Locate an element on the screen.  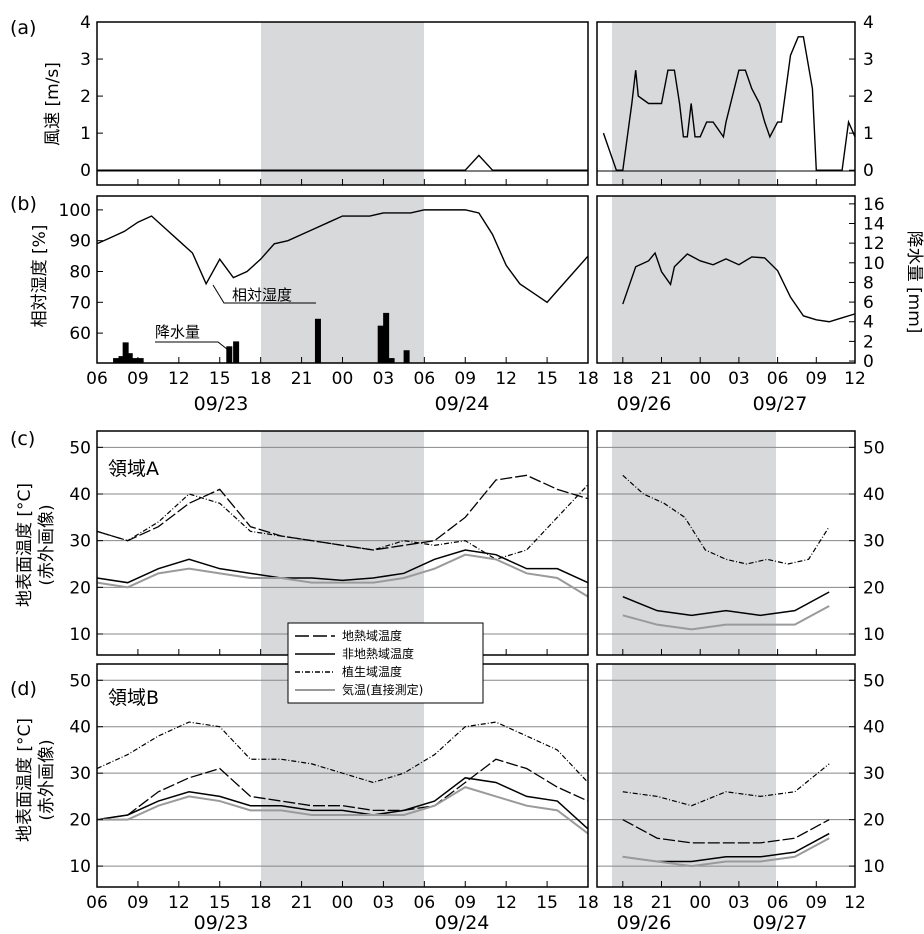
y-label-a: 風速 [m/s] is located at coordinates (53, 104).